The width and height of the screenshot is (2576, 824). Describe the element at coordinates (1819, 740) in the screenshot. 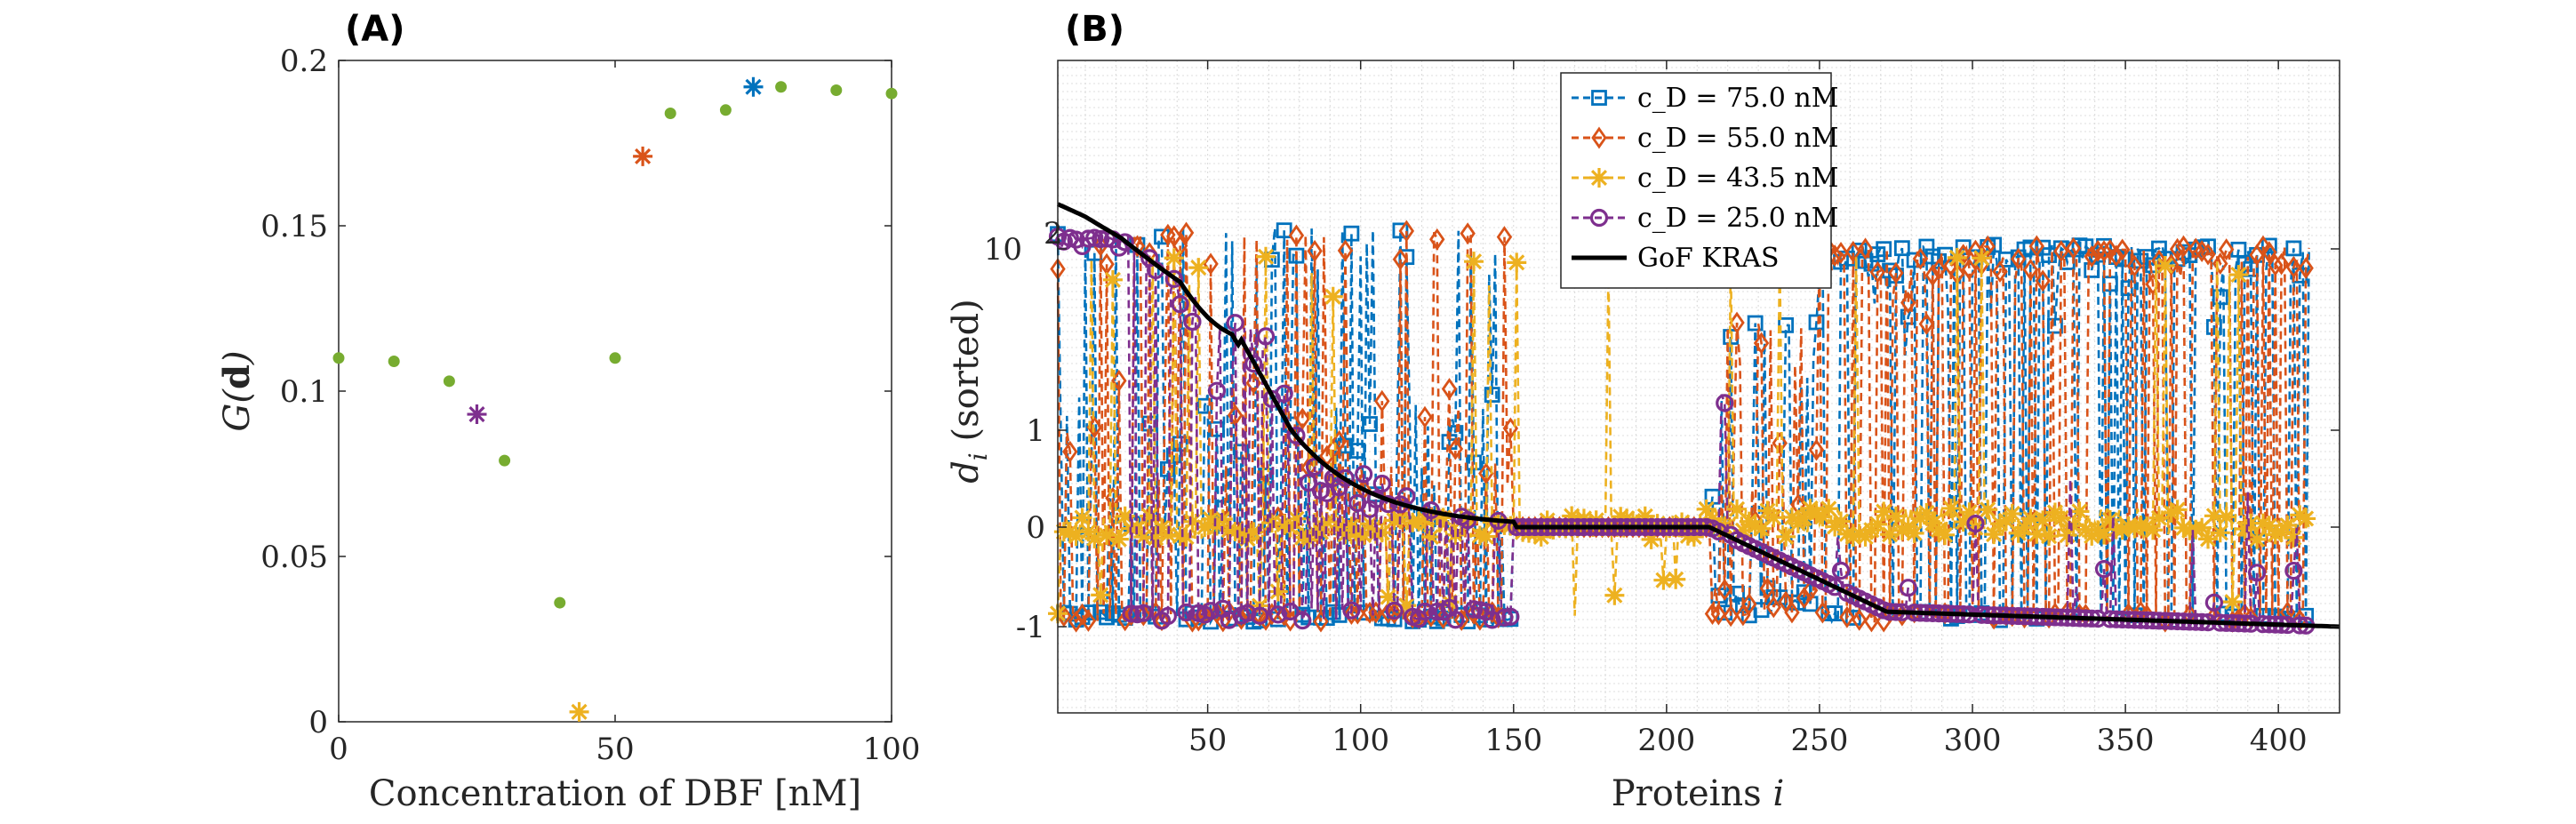

I see `panel-b-xtick-label: 250` at that location.